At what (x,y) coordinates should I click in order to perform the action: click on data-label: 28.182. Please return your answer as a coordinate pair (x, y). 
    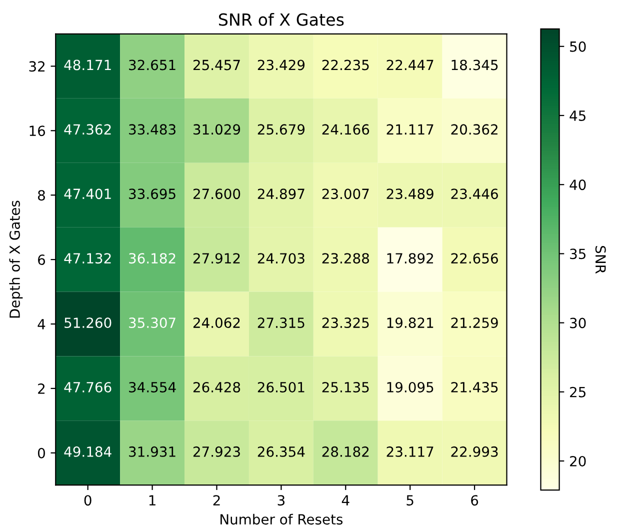
    Looking at the image, I should click on (345, 451).